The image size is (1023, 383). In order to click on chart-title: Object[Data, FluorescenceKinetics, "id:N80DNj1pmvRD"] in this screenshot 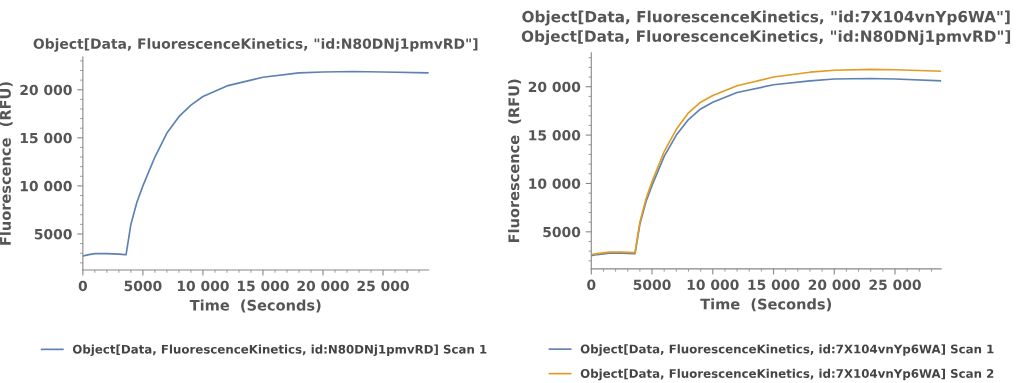, I will do `click(255, 45)`.